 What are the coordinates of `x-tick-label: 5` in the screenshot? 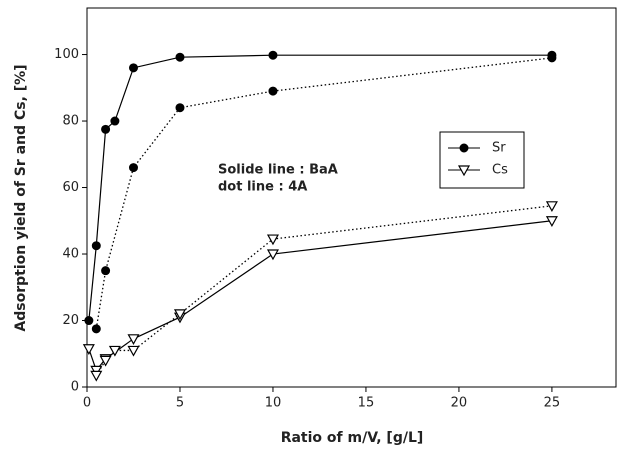 It's located at (180, 403).